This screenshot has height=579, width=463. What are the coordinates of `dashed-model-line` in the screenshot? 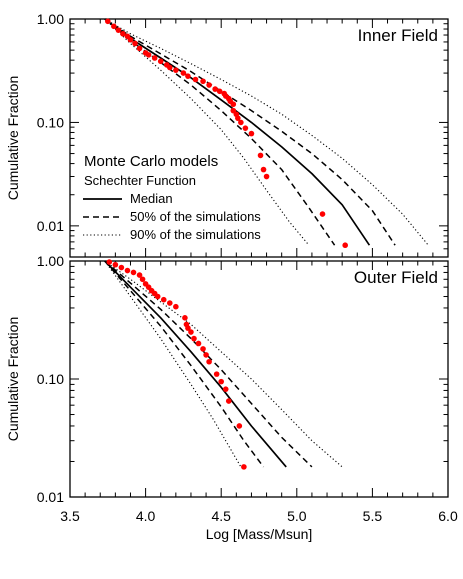 It's located at (184, 364).